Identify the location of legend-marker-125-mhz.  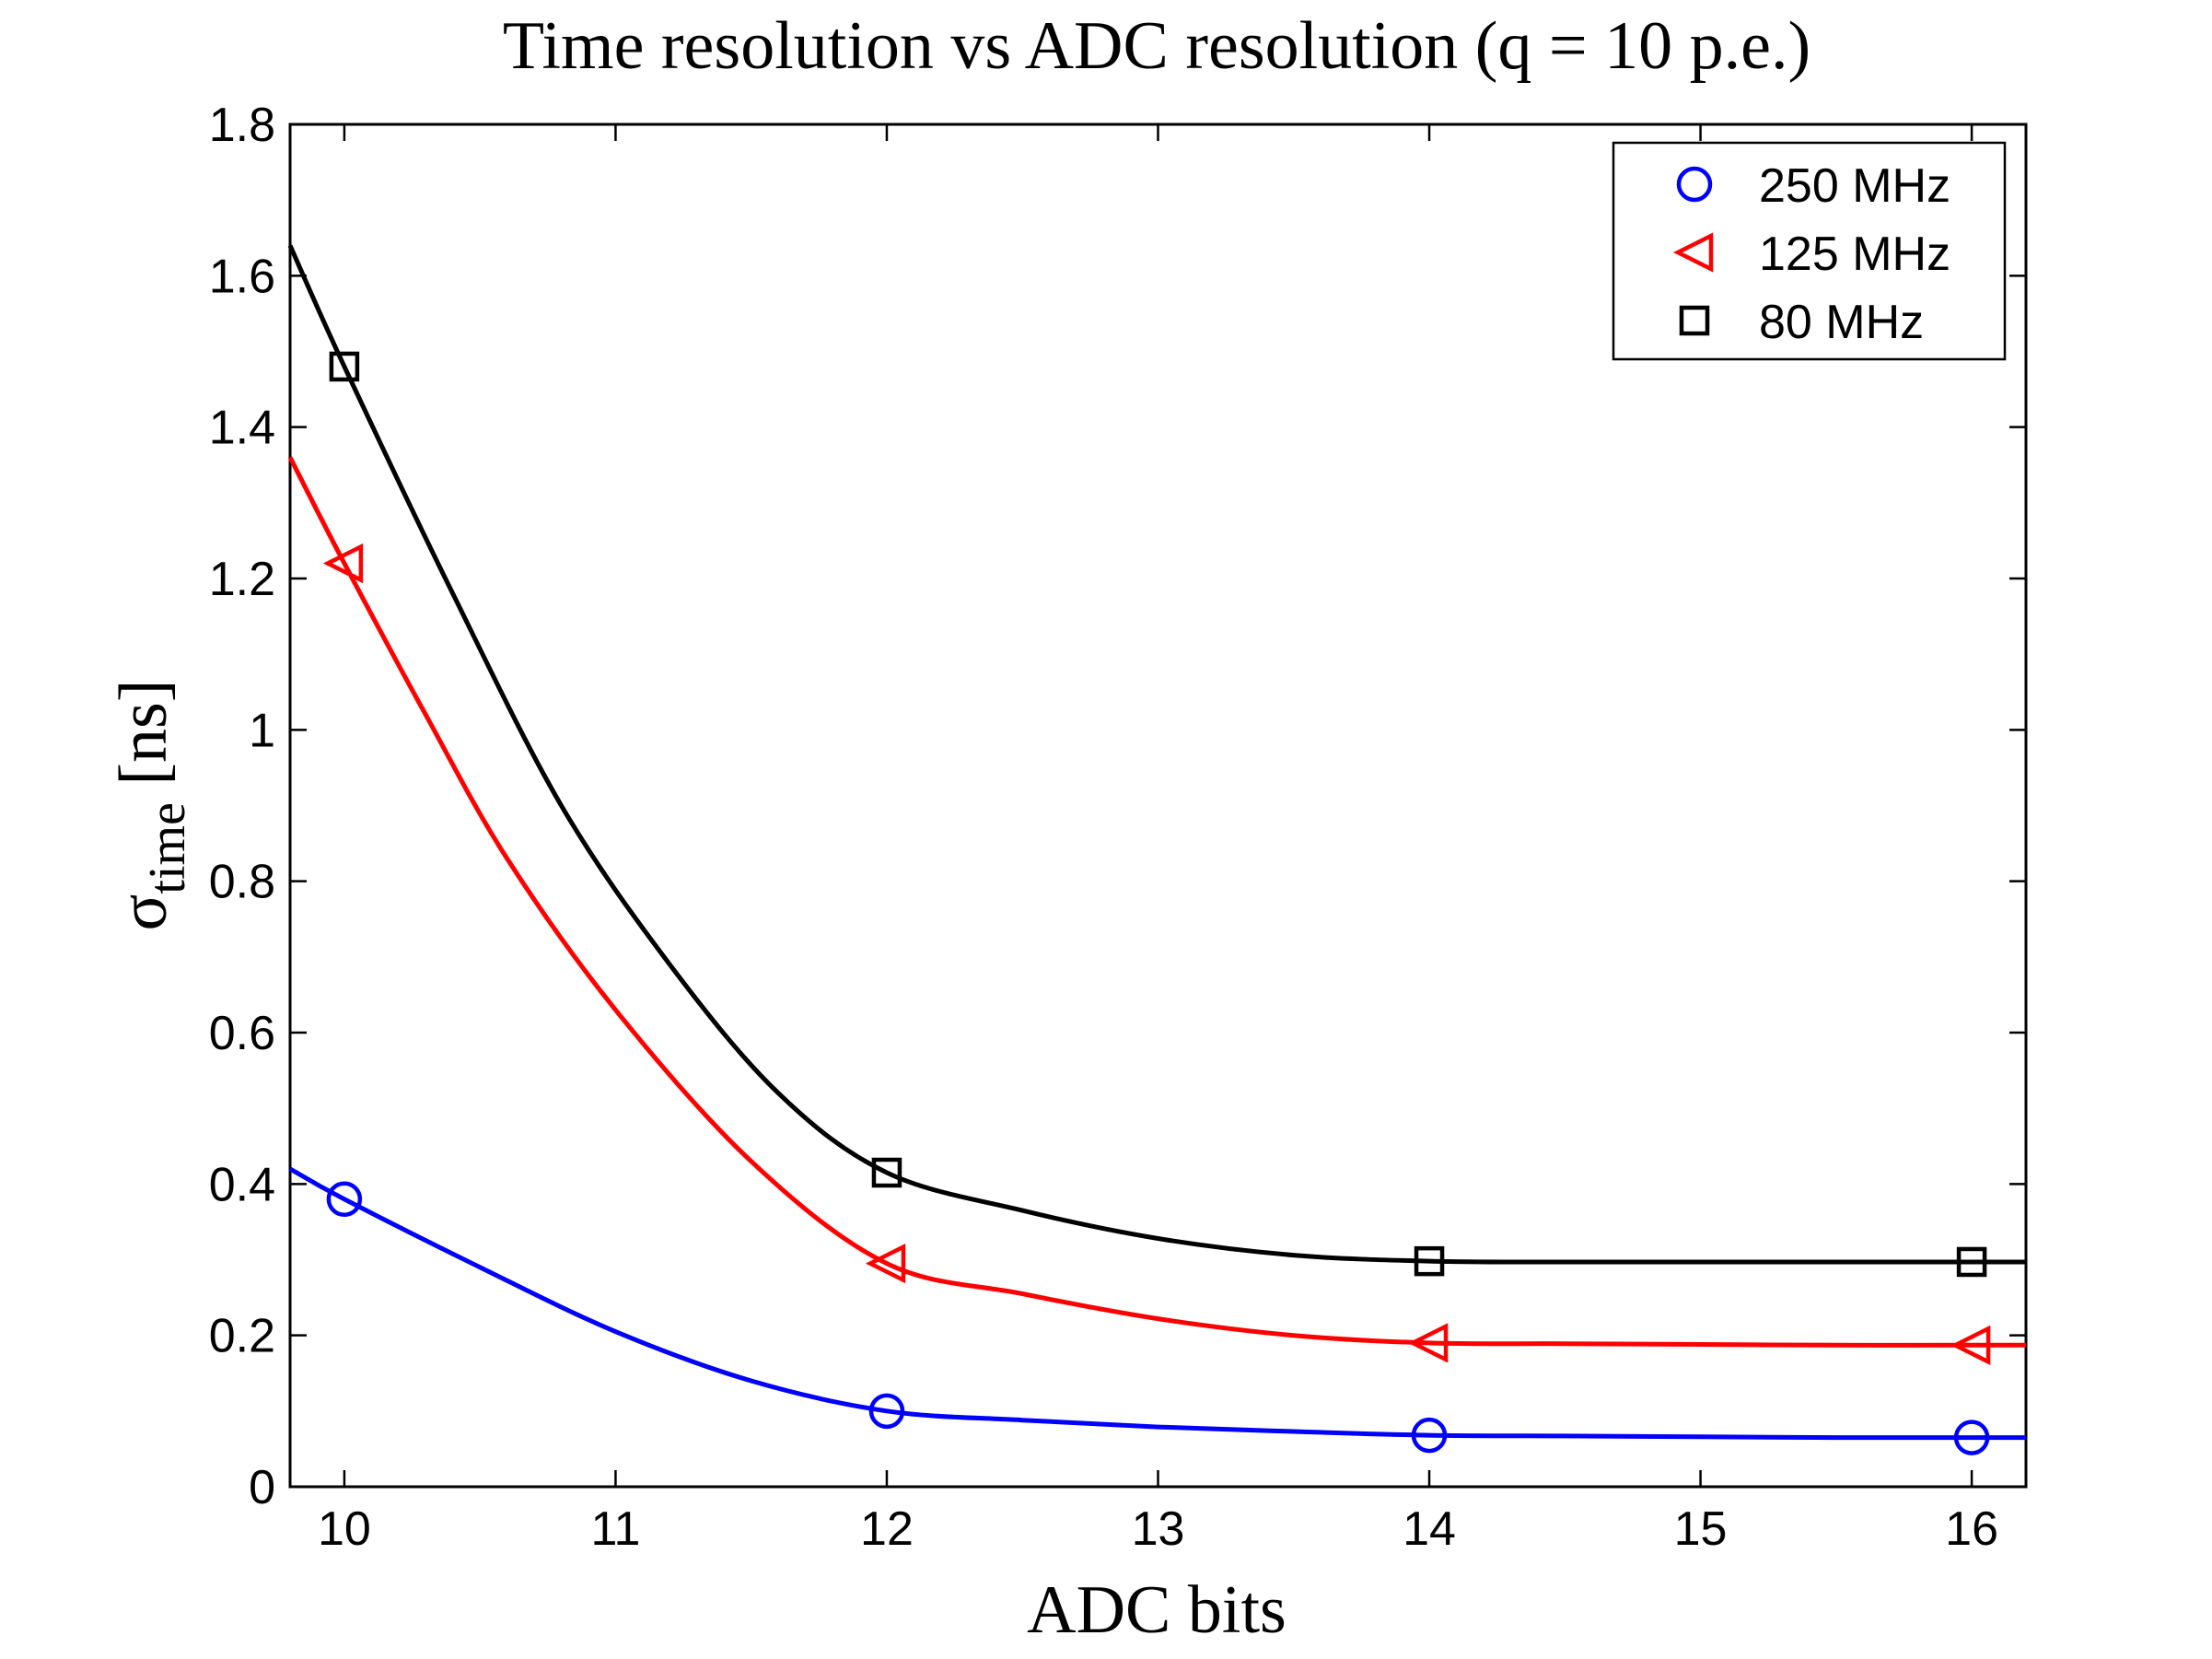
(1693, 252).